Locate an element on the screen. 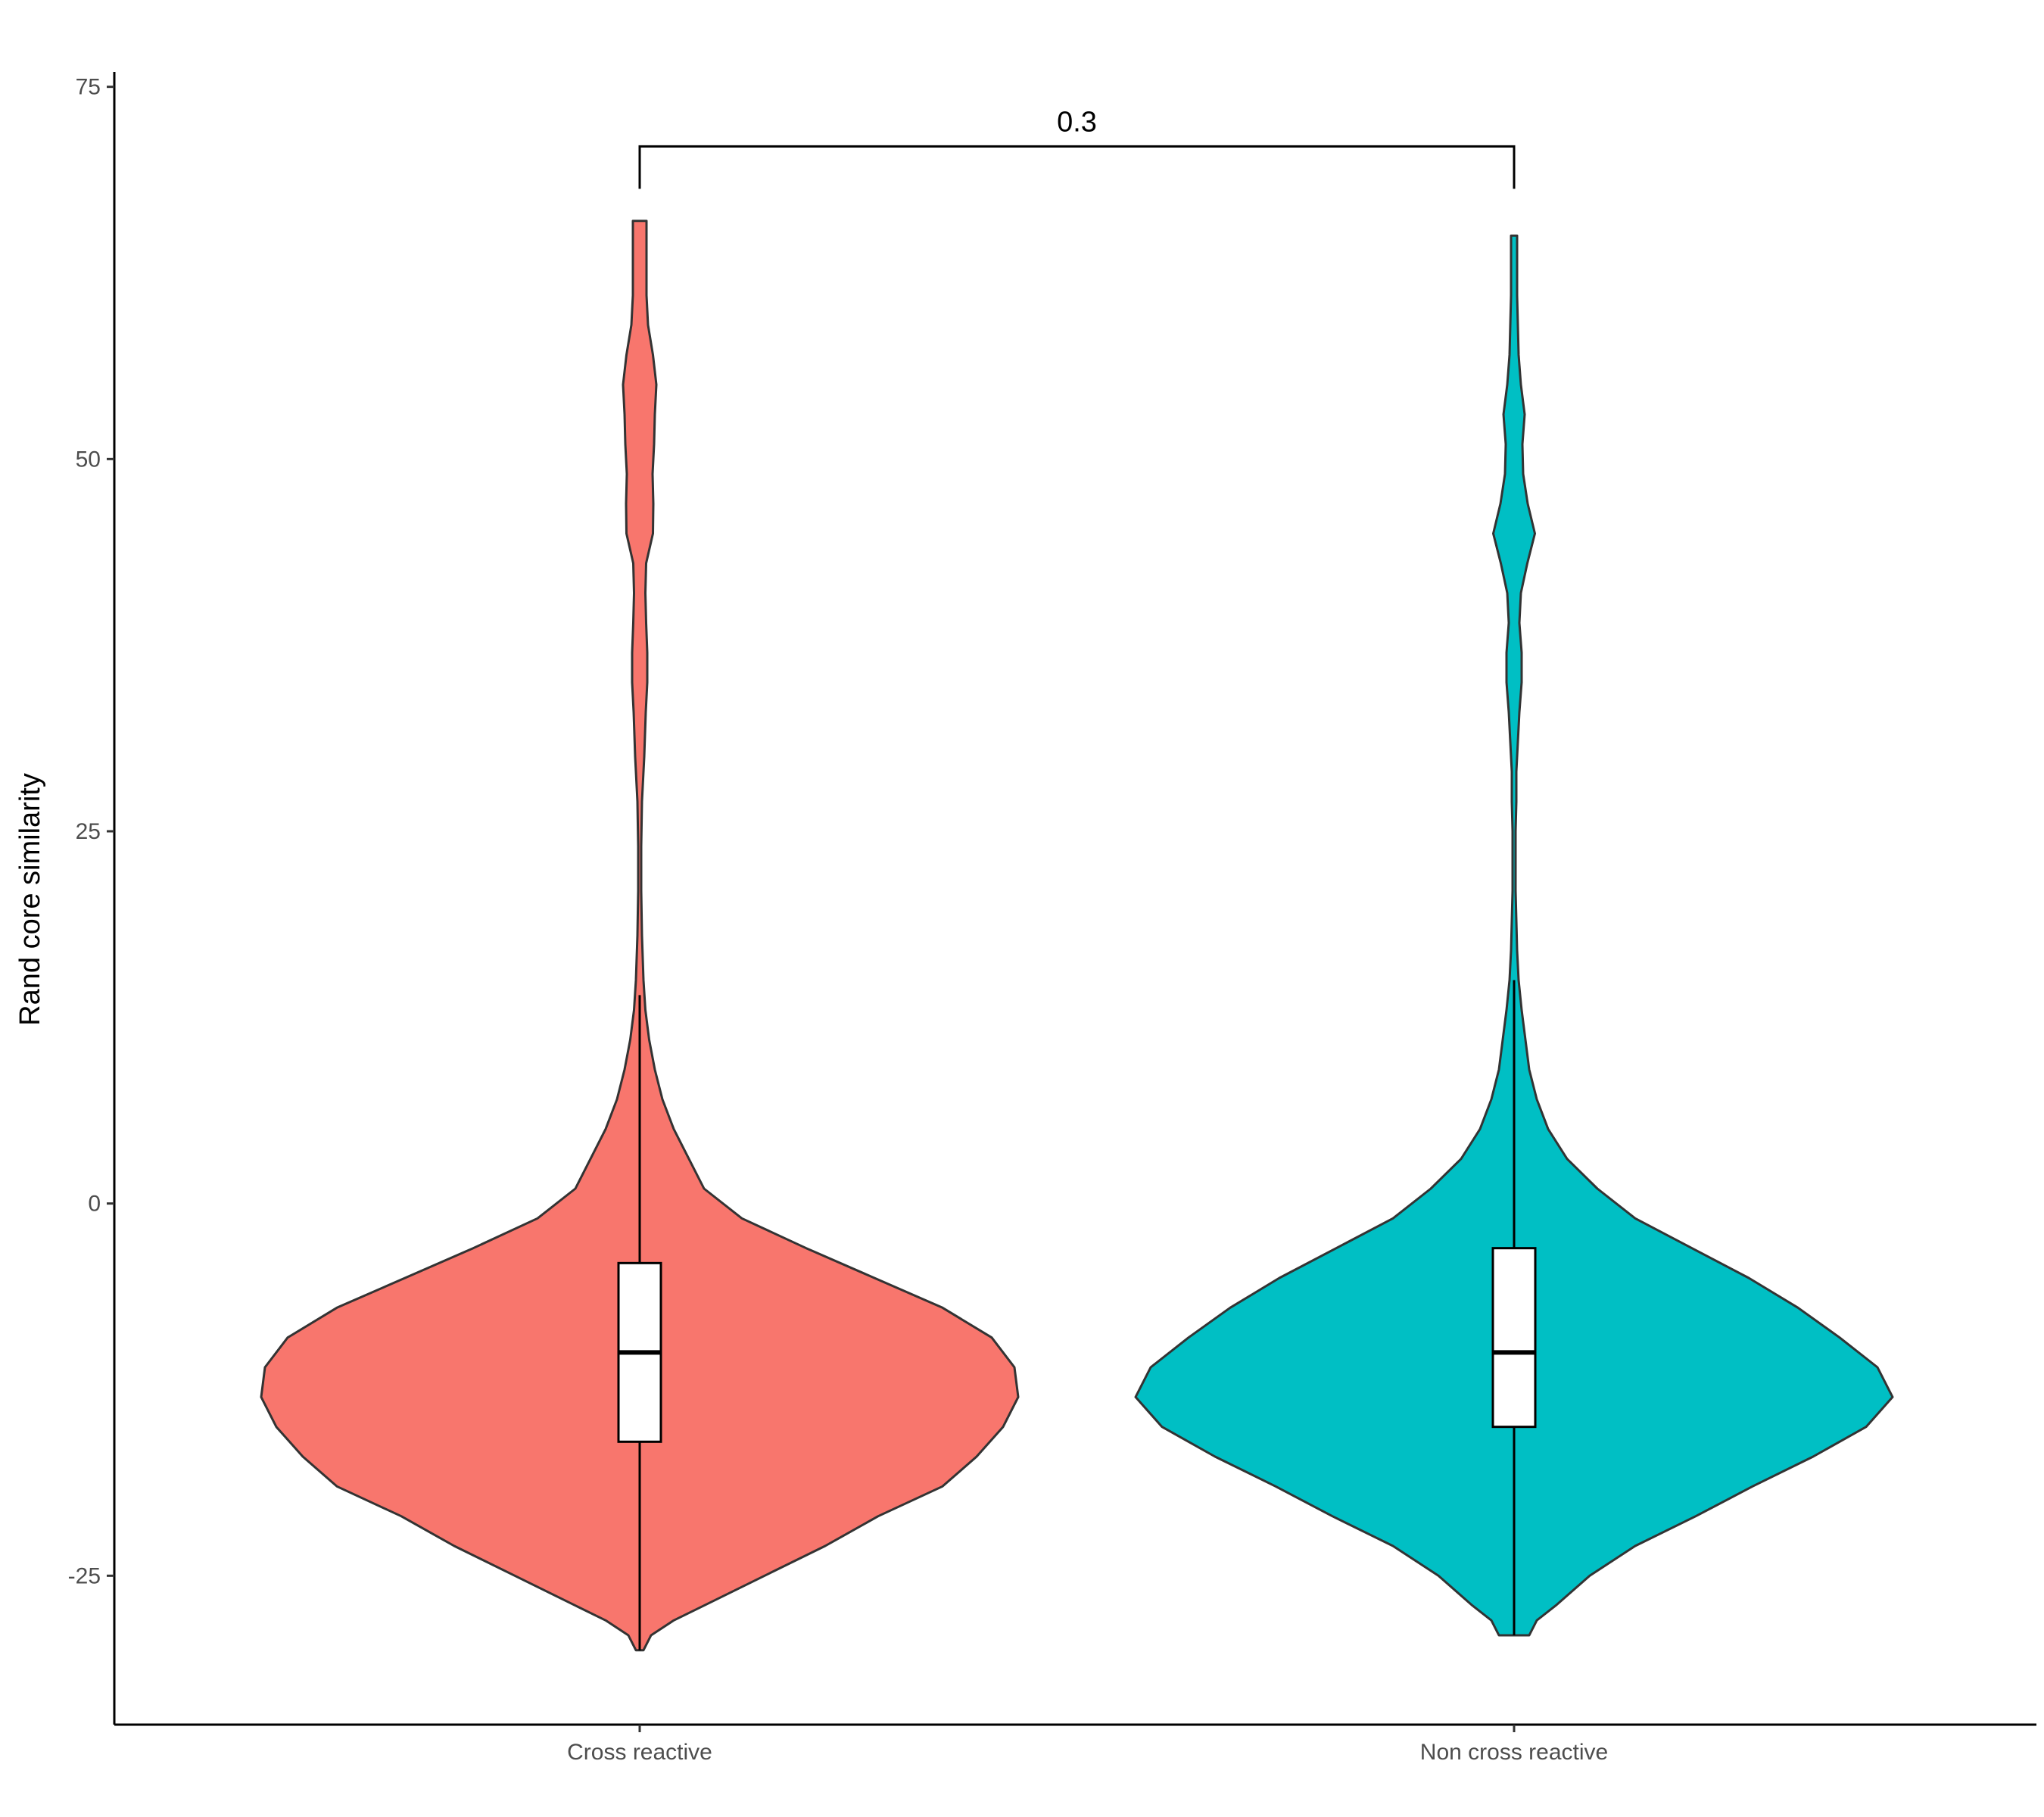 This screenshot has width=2044, height=1817. y-tick-label: 25 is located at coordinates (88, 831).